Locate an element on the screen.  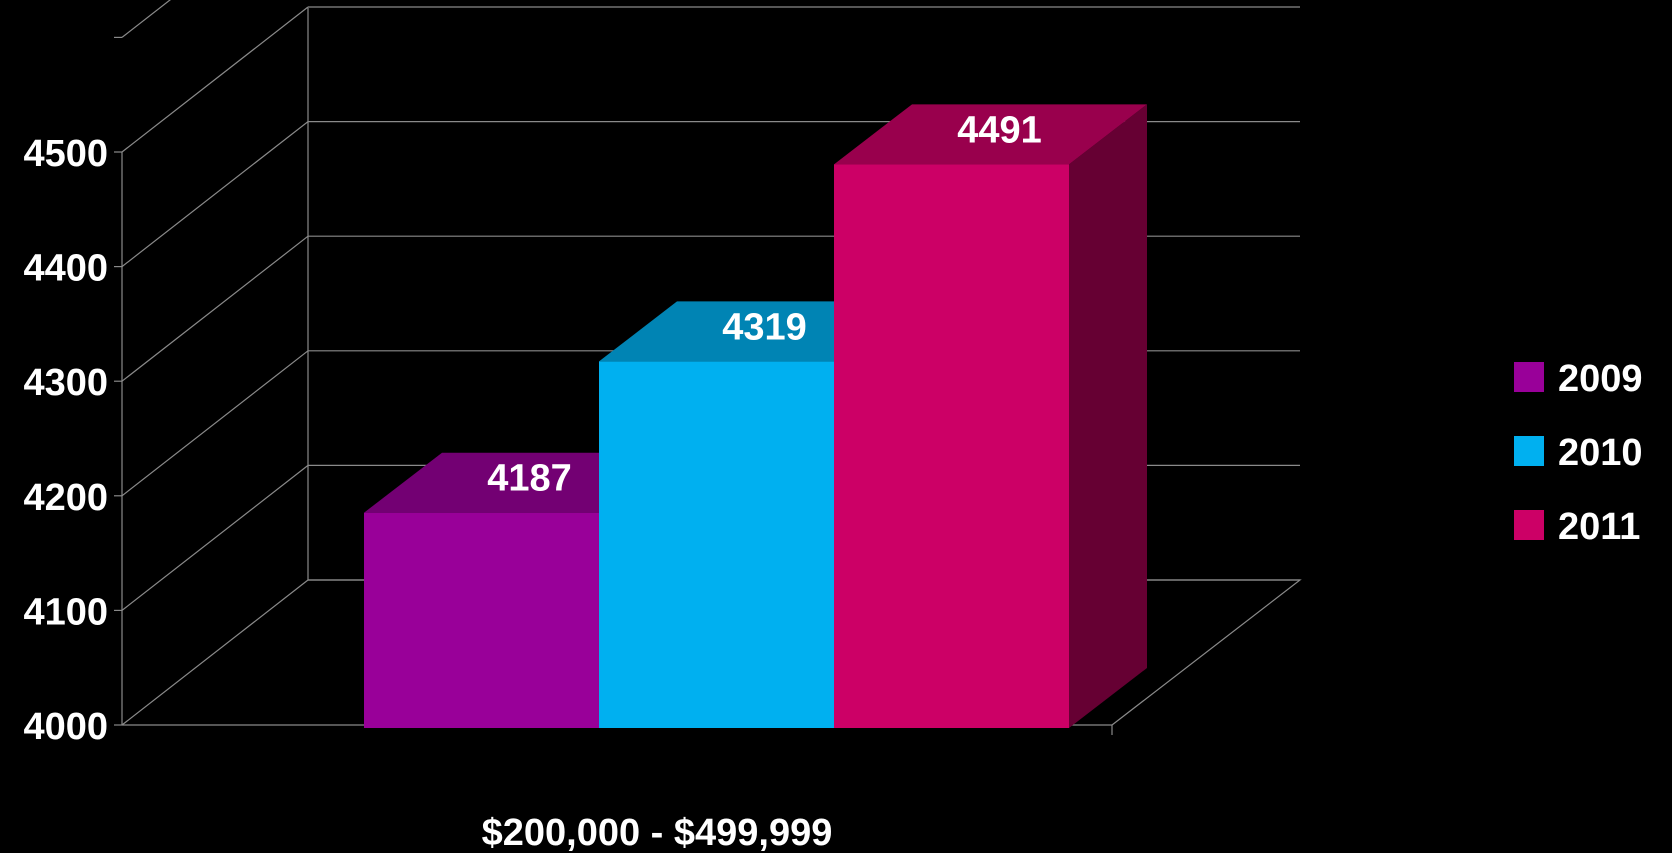
y-tick-label: 4400 is located at coordinates (65, 269).